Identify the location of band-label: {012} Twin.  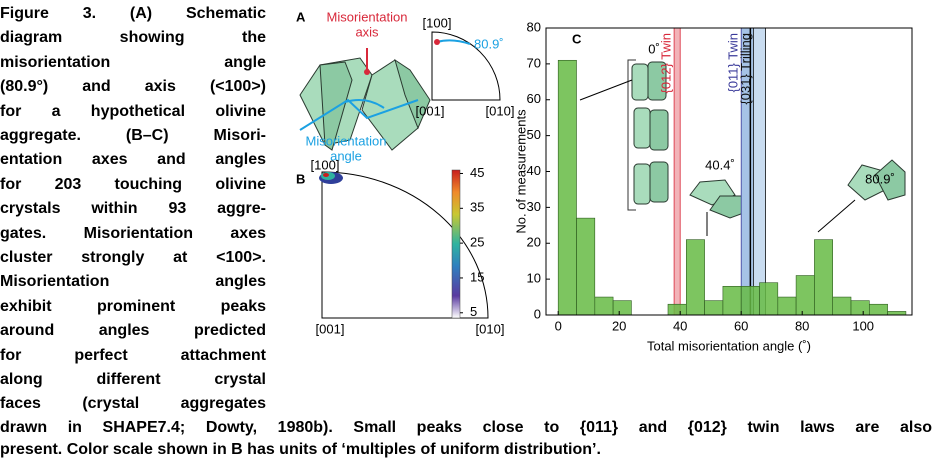
(666, 63).